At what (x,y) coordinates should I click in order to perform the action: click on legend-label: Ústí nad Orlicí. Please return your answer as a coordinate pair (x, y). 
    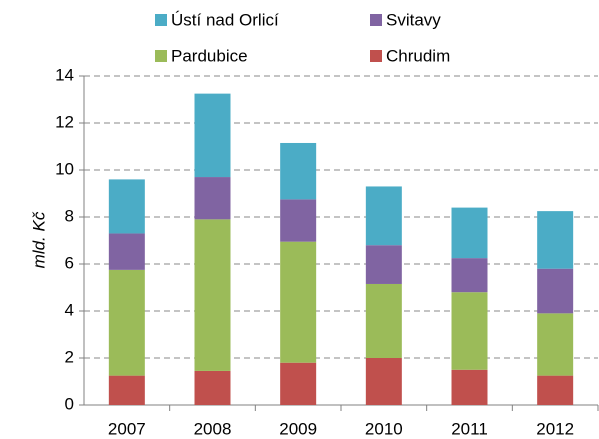
    Looking at the image, I should click on (225, 19).